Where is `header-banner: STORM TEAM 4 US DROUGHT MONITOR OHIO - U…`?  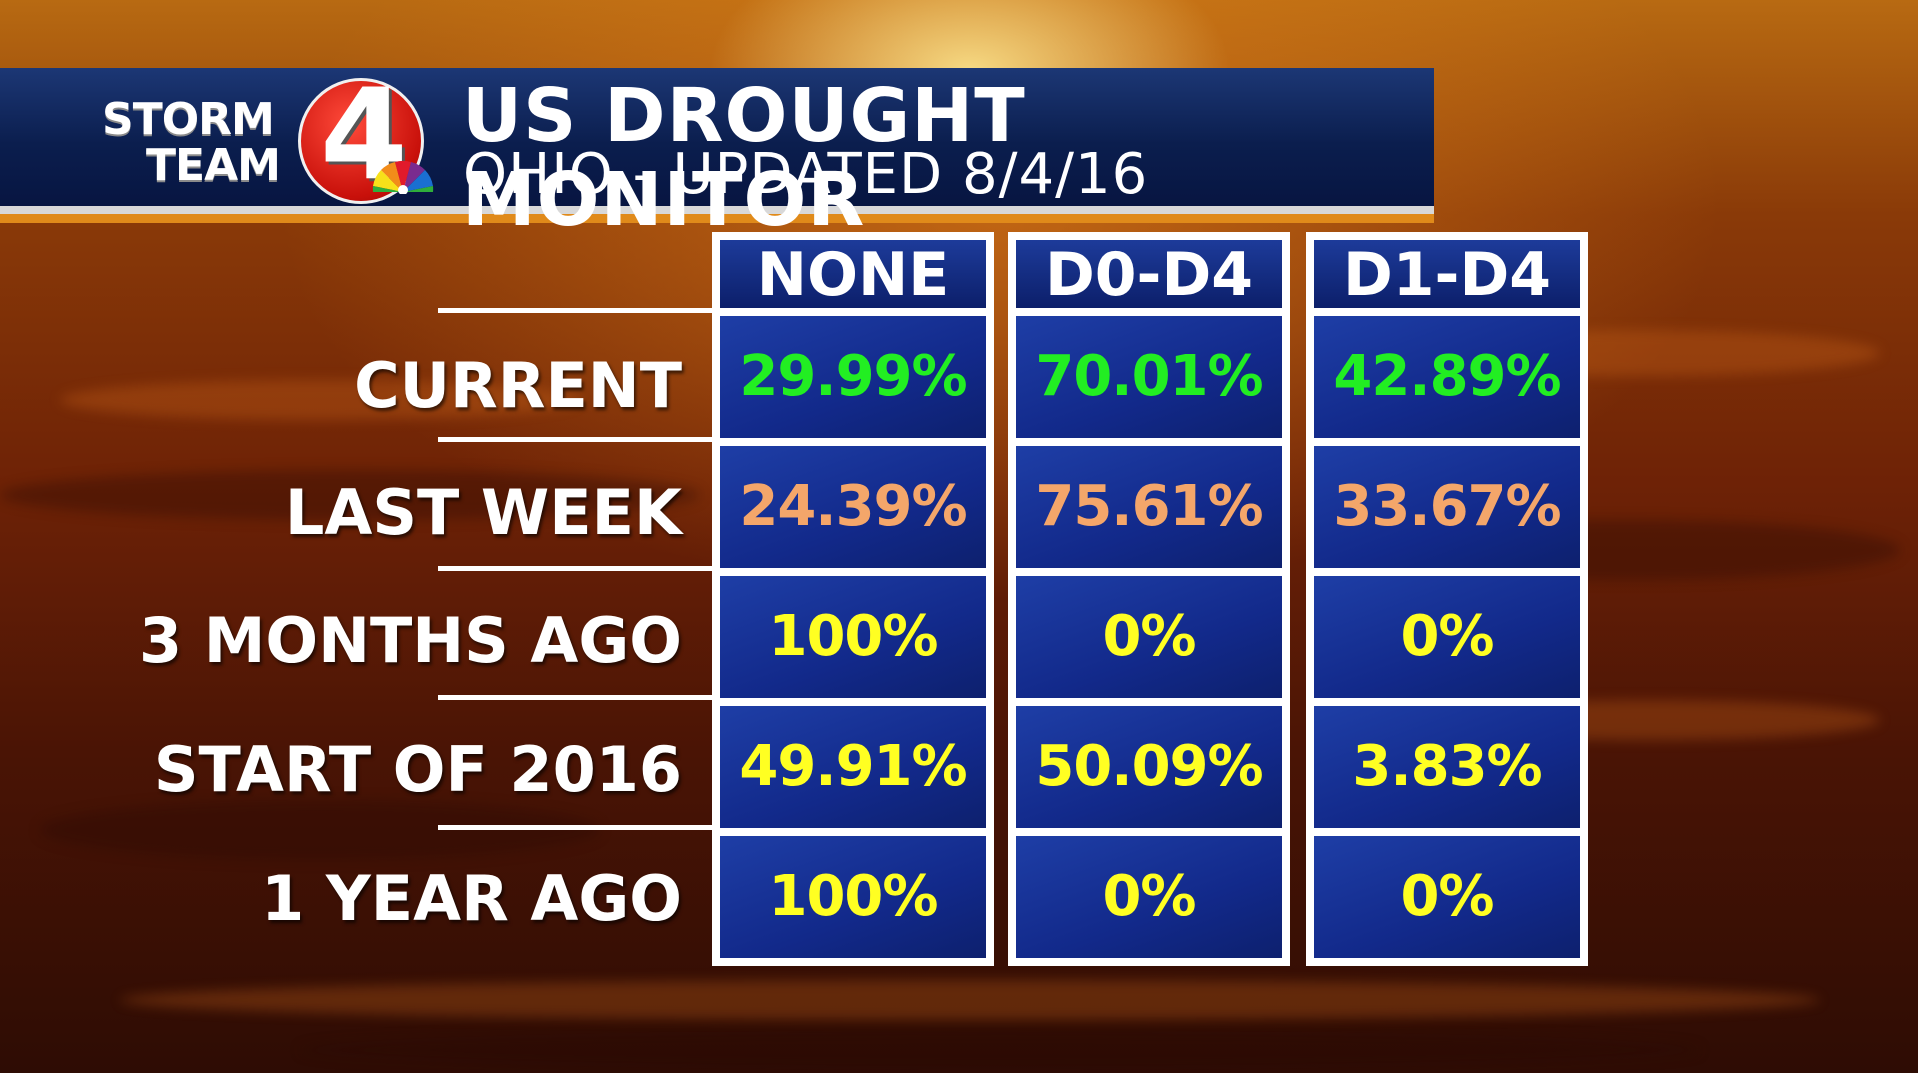 header-banner: STORM TEAM 4 US DROUGHT MONITOR OHIO - U… is located at coordinates (717, 155).